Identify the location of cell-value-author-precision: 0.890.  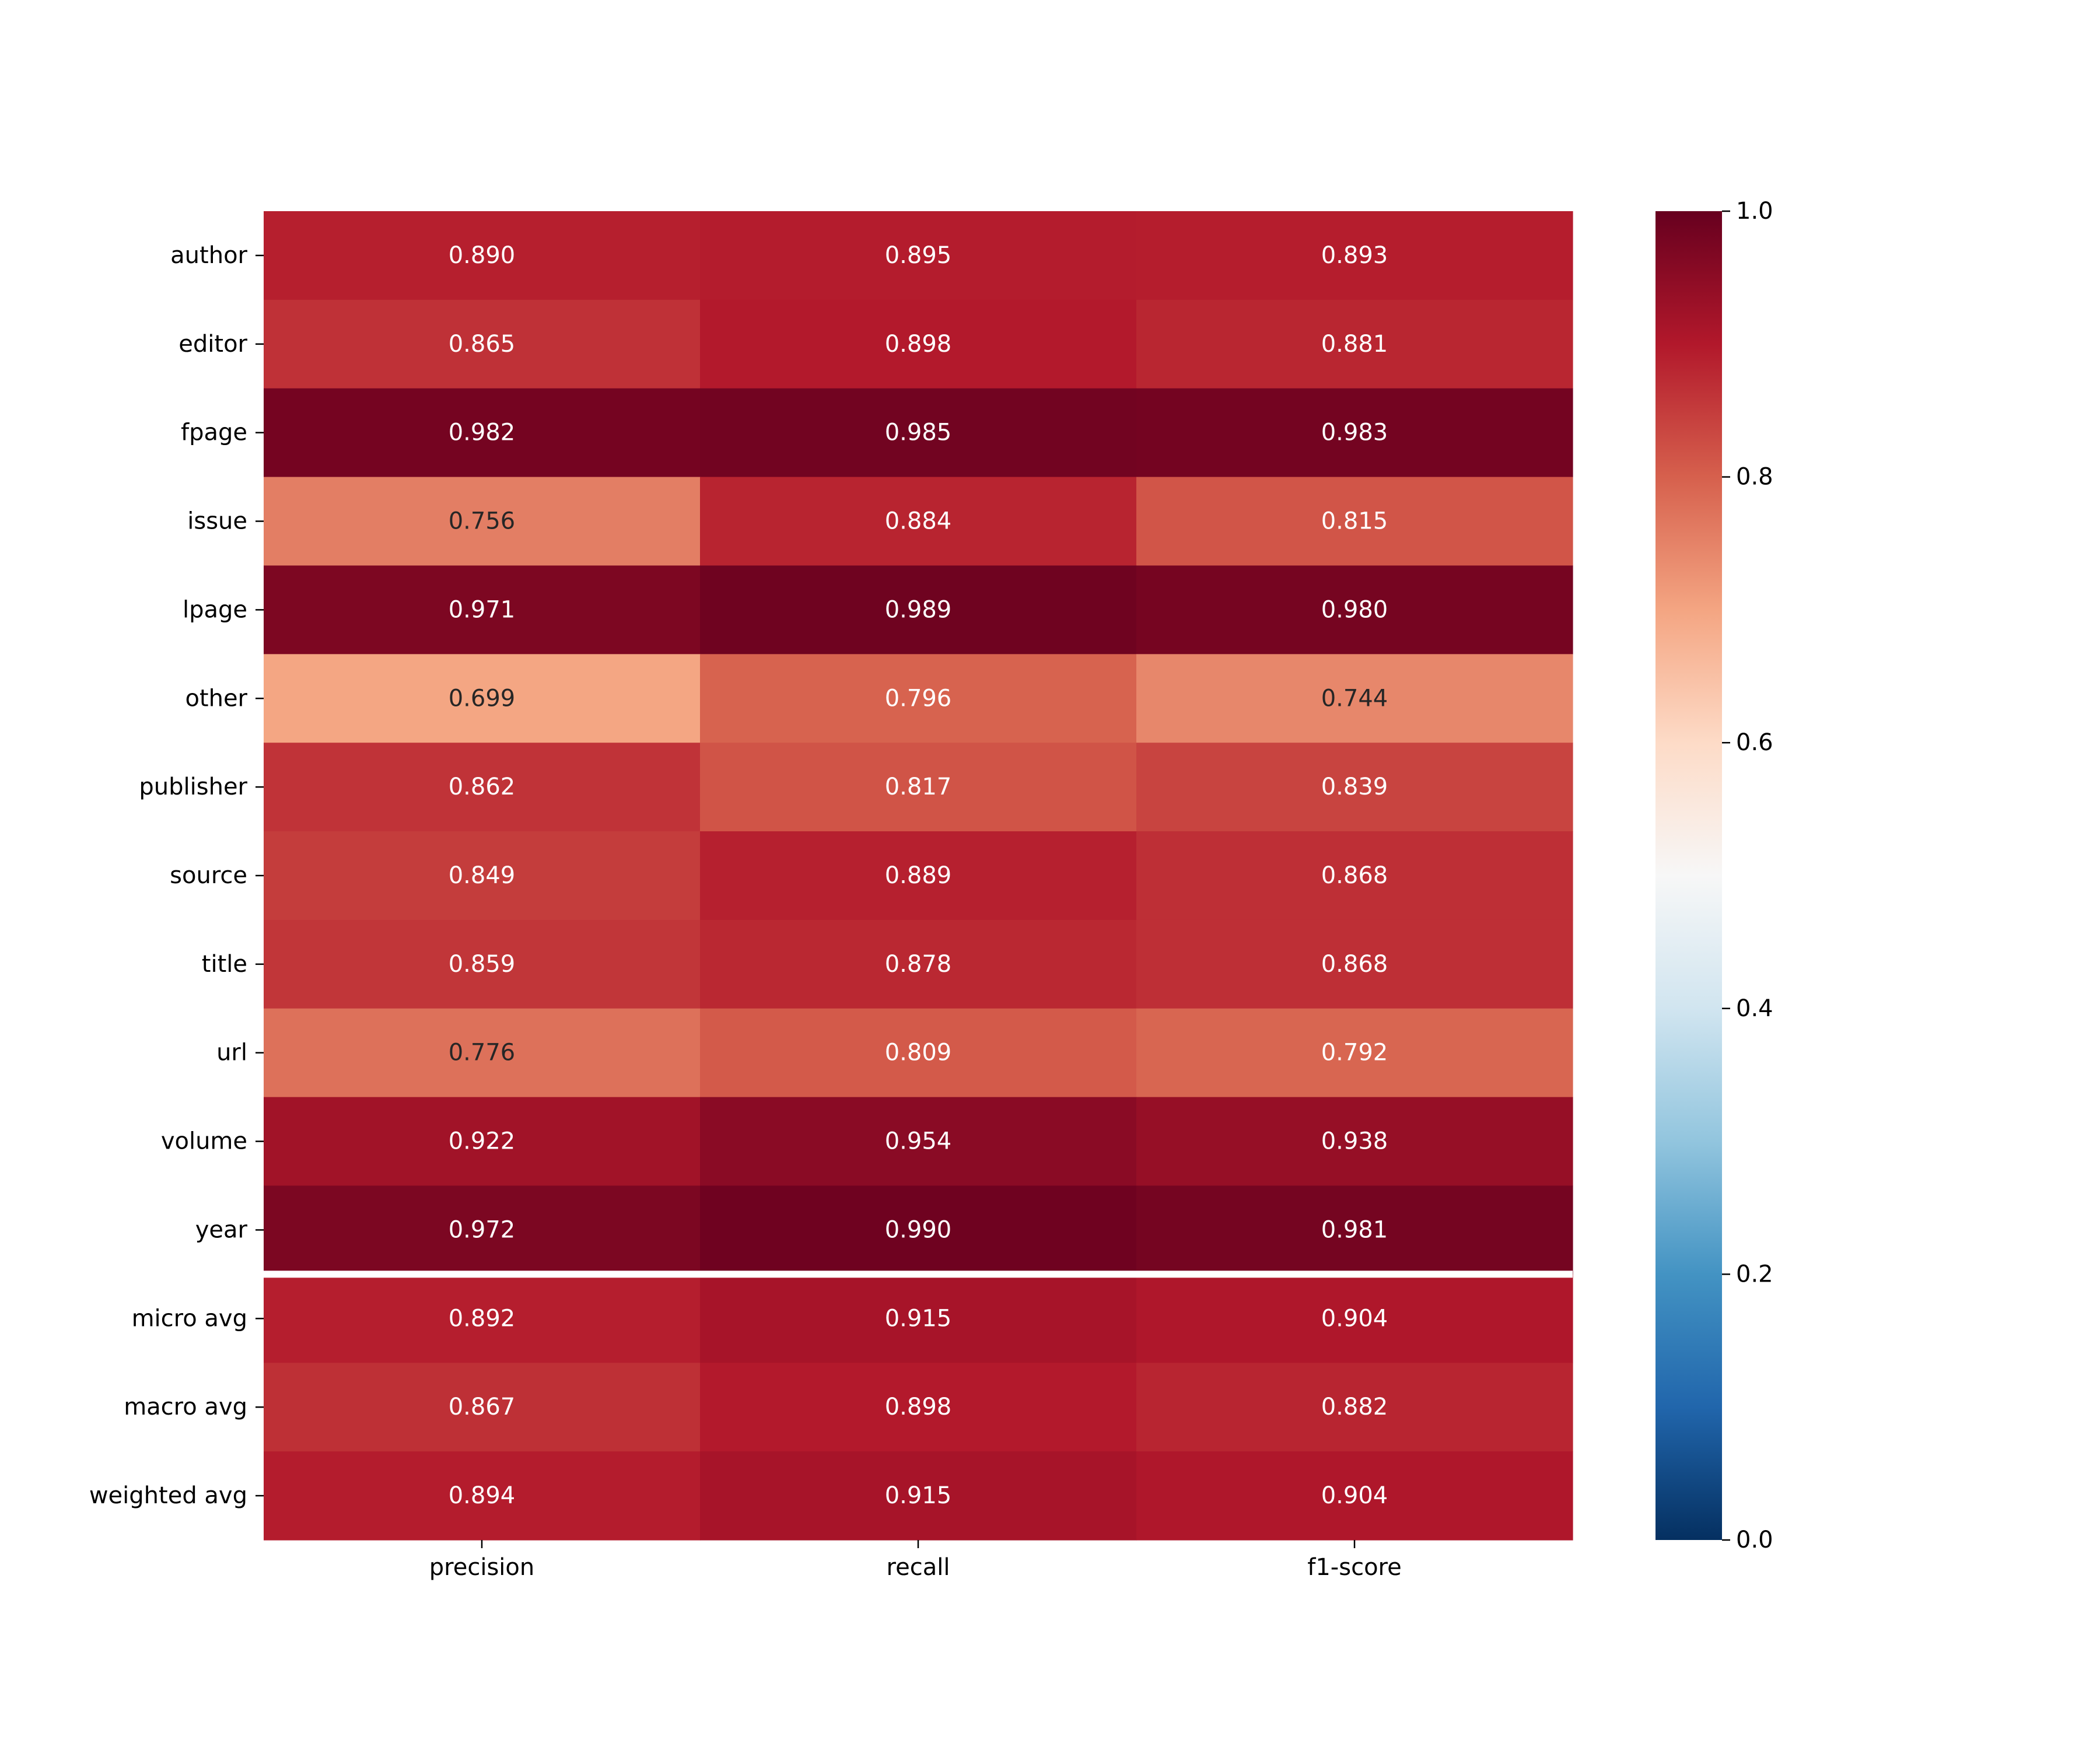
(482, 256).